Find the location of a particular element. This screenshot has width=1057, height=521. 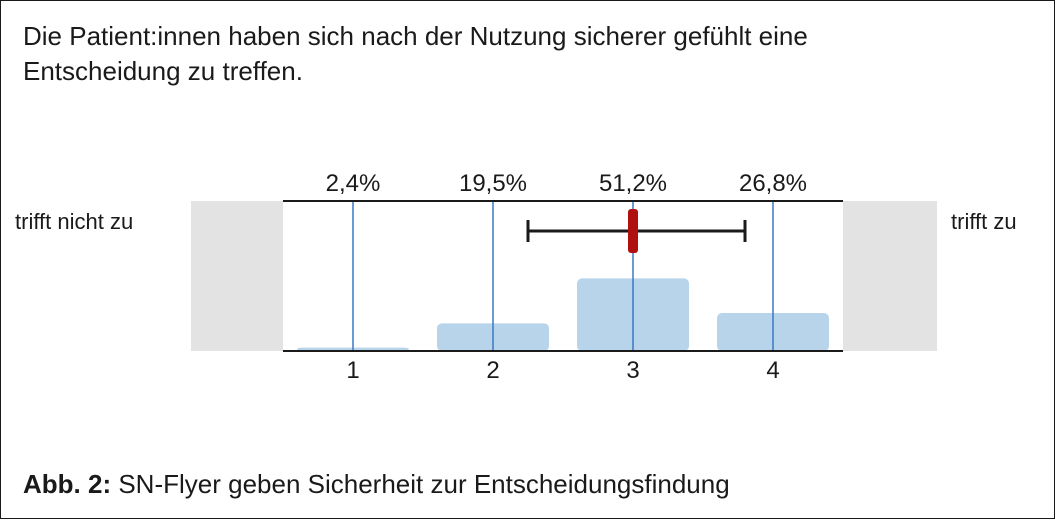

tick-label-2: 2 is located at coordinates (492, 370).